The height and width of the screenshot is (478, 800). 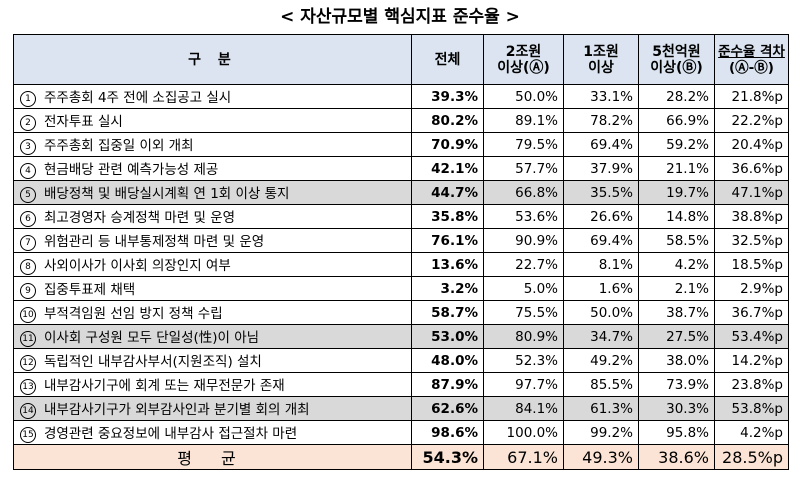 What do you see at coordinates (751, 216) in the screenshot?
I see `cell-gap: 38.8%p` at bounding box center [751, 216].